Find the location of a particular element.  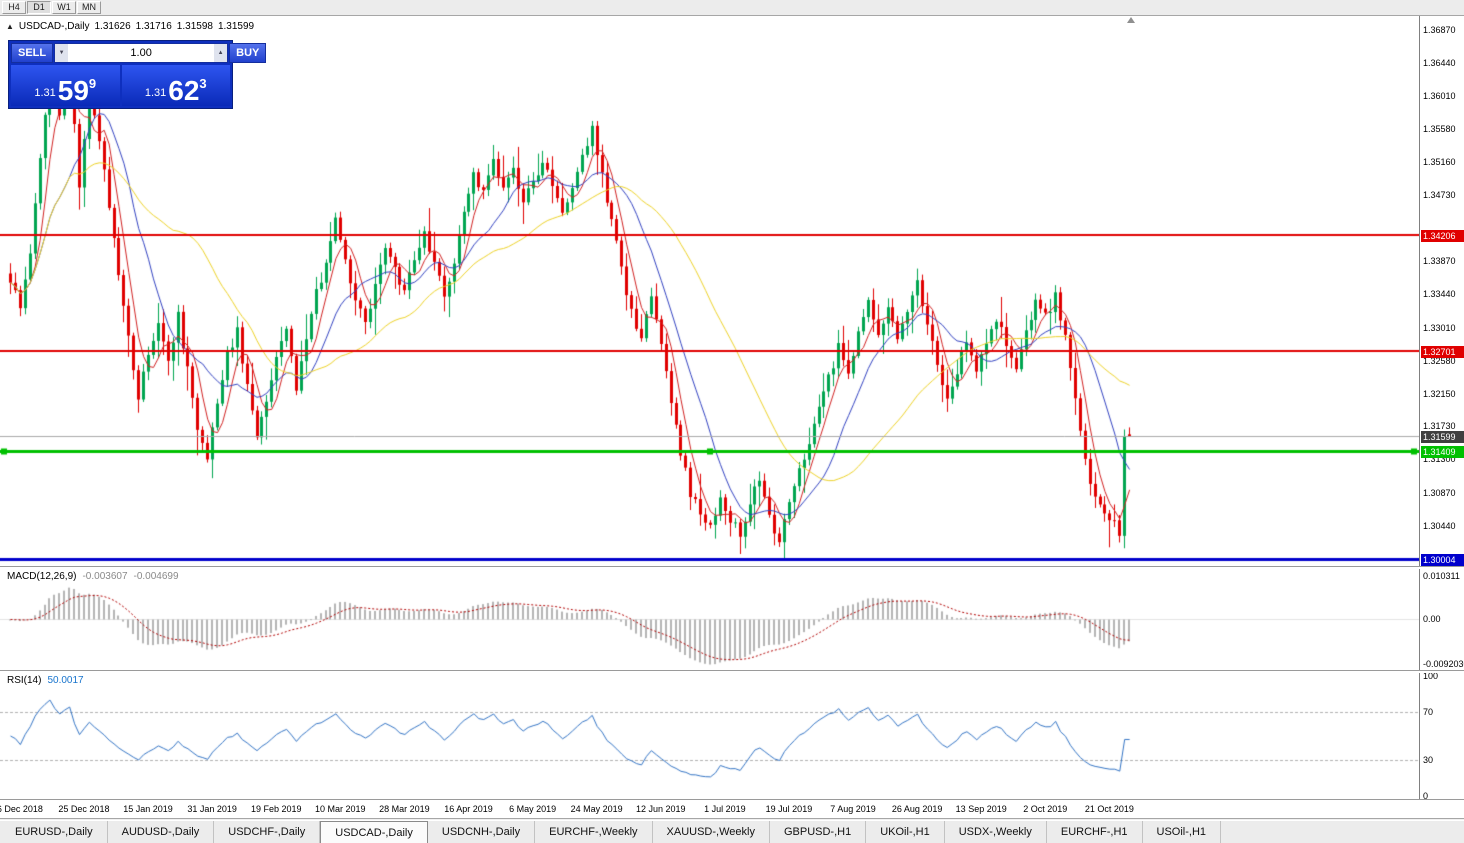

date-axis-label: 7 Aug 2019 is located at coordinates (853, 809).